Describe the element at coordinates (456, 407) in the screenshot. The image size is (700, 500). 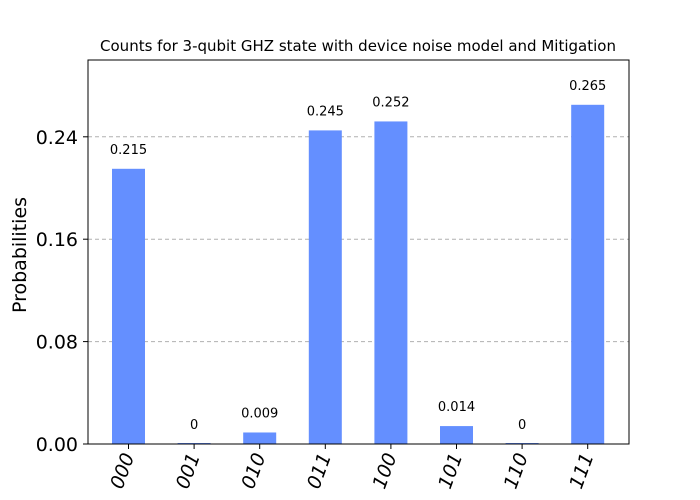
I see `data-label: 0.014` at that location.